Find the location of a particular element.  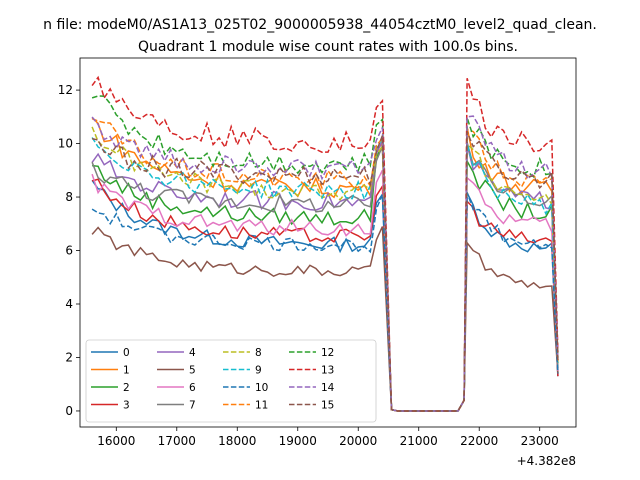

legend-label-8: 8 is located at coordinates (258, 353).